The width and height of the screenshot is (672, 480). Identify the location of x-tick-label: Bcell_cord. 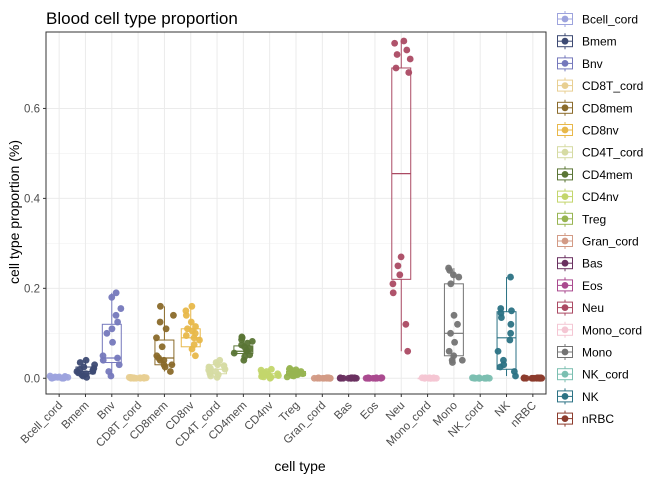
(42, 423).